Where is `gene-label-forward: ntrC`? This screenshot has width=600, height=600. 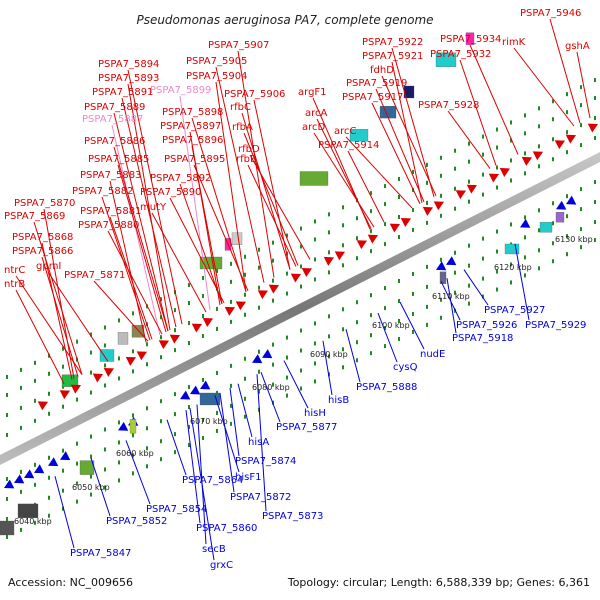 gene-label-forward: ntrC is located at coordinates (14, 270).